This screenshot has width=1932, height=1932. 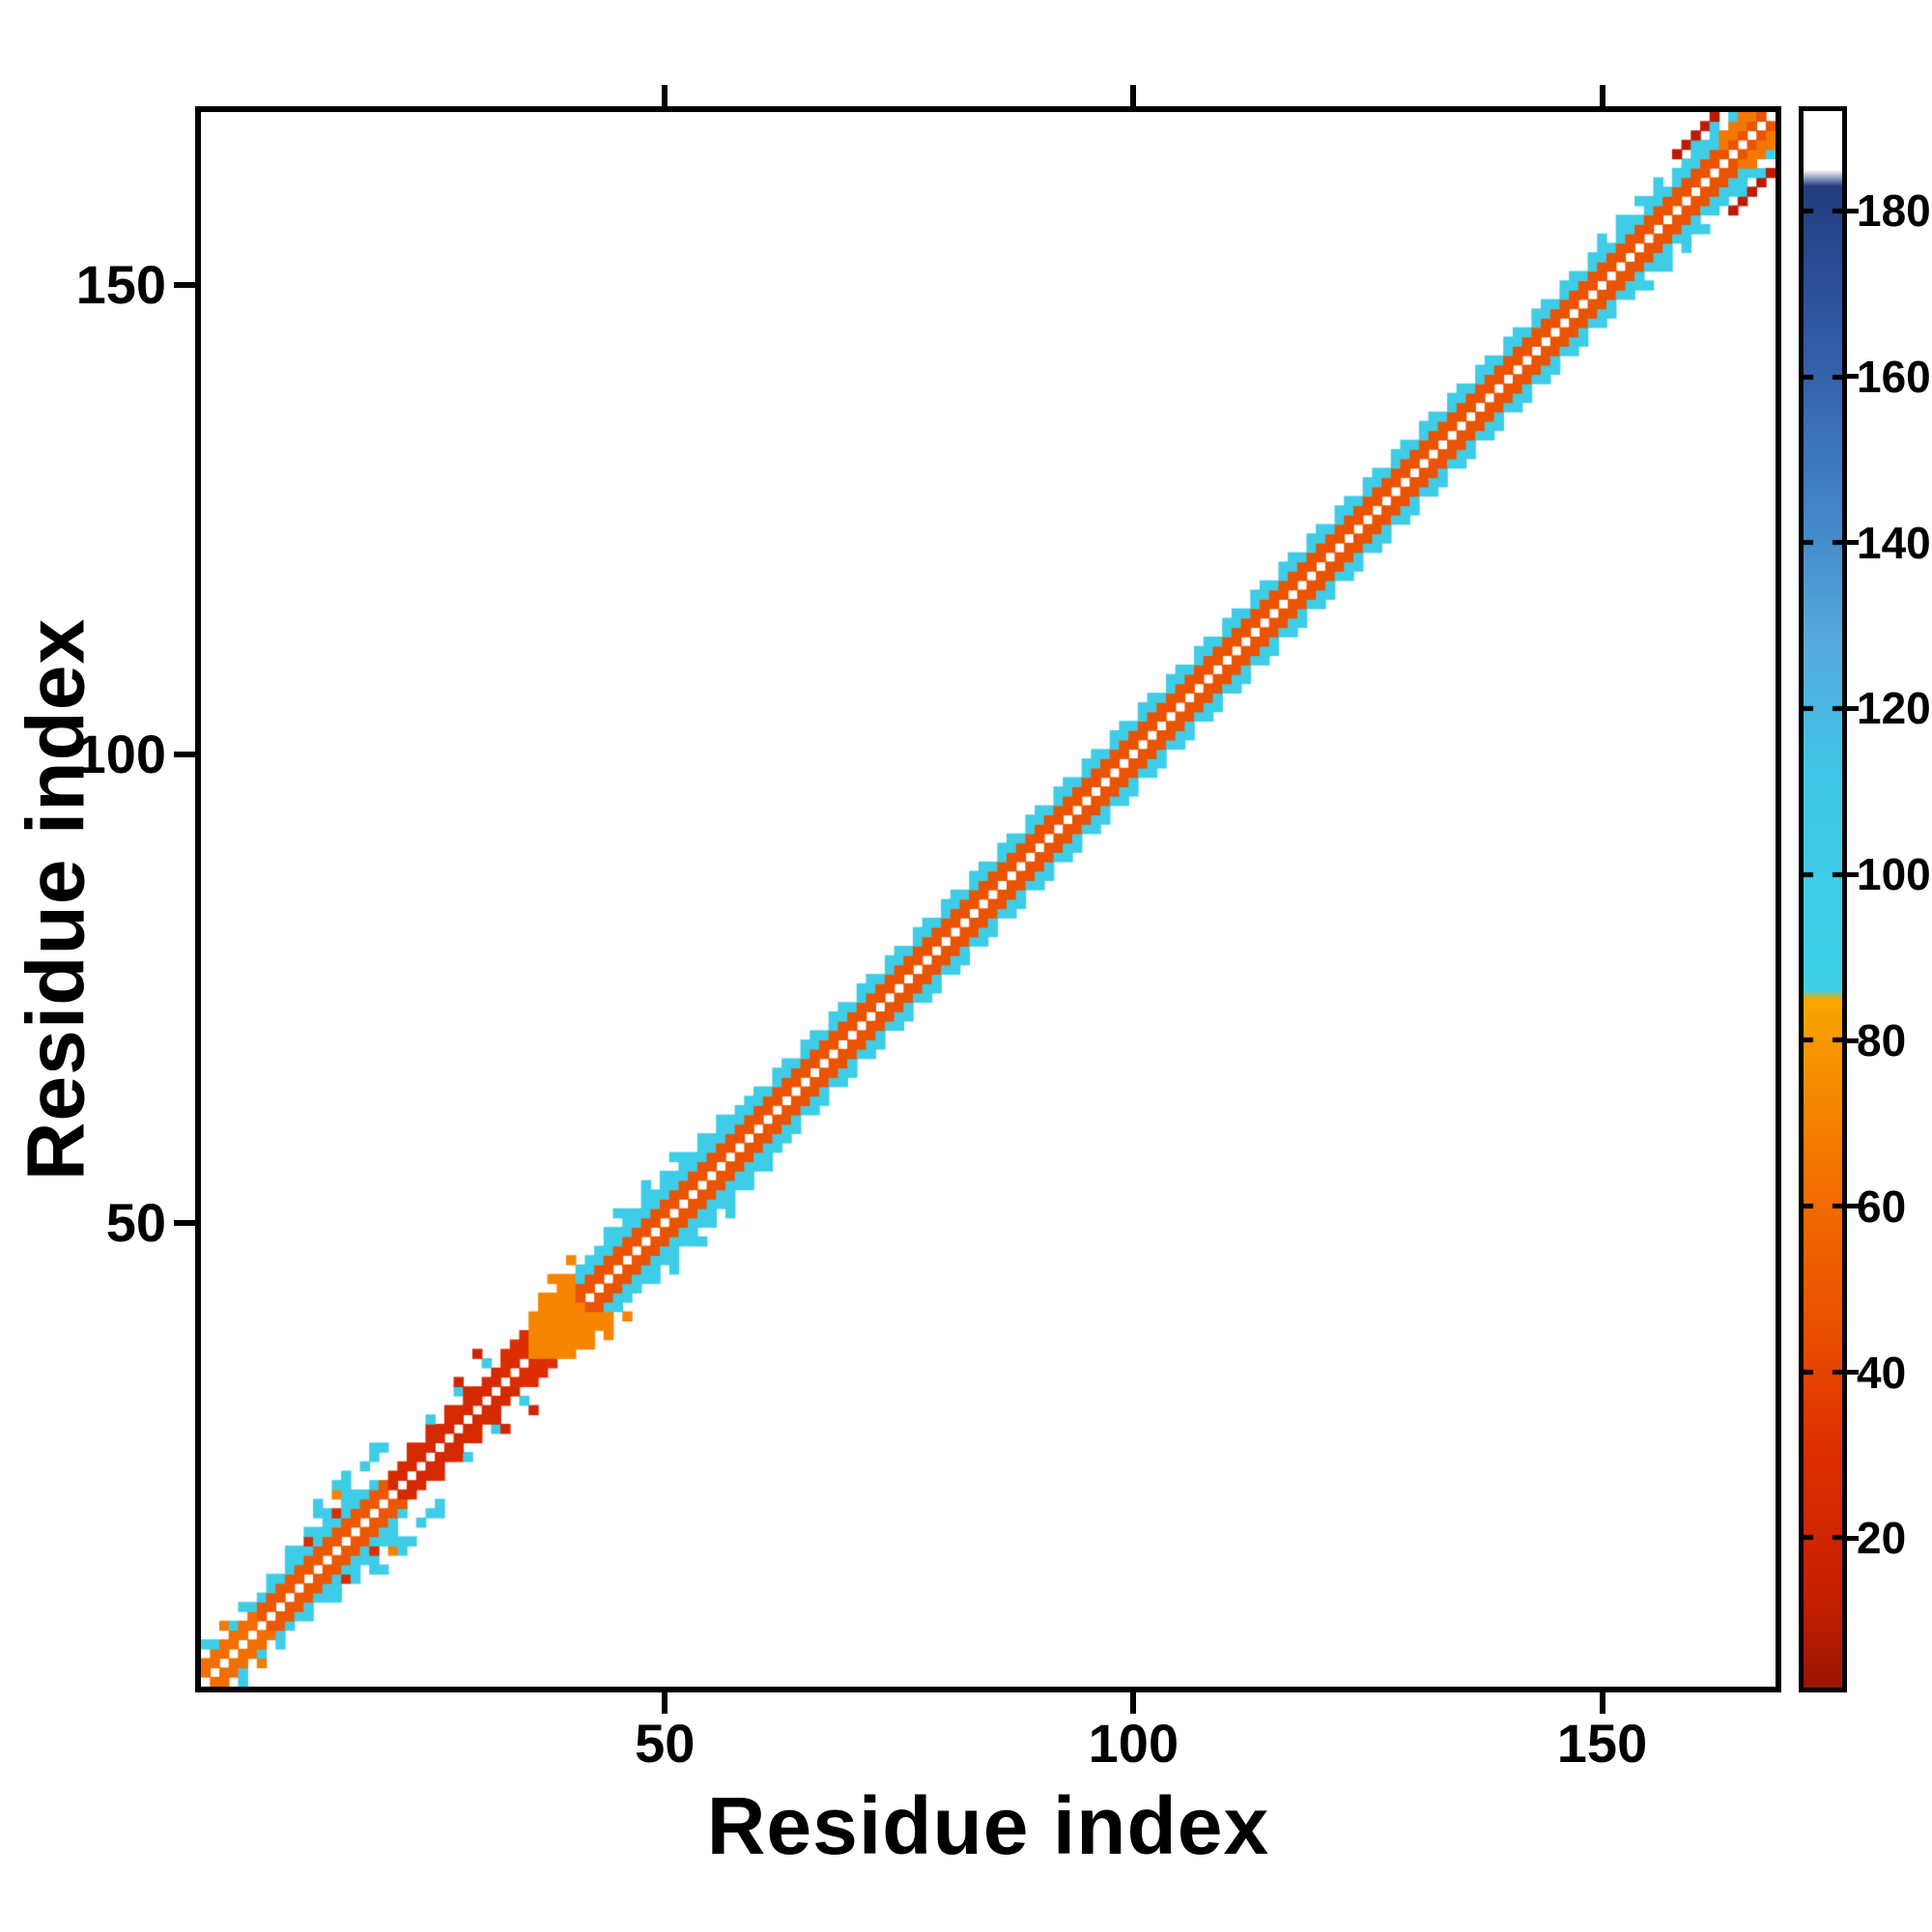 I want to click on colorbar-tick-label: 120, so click(x=1894, y=708).